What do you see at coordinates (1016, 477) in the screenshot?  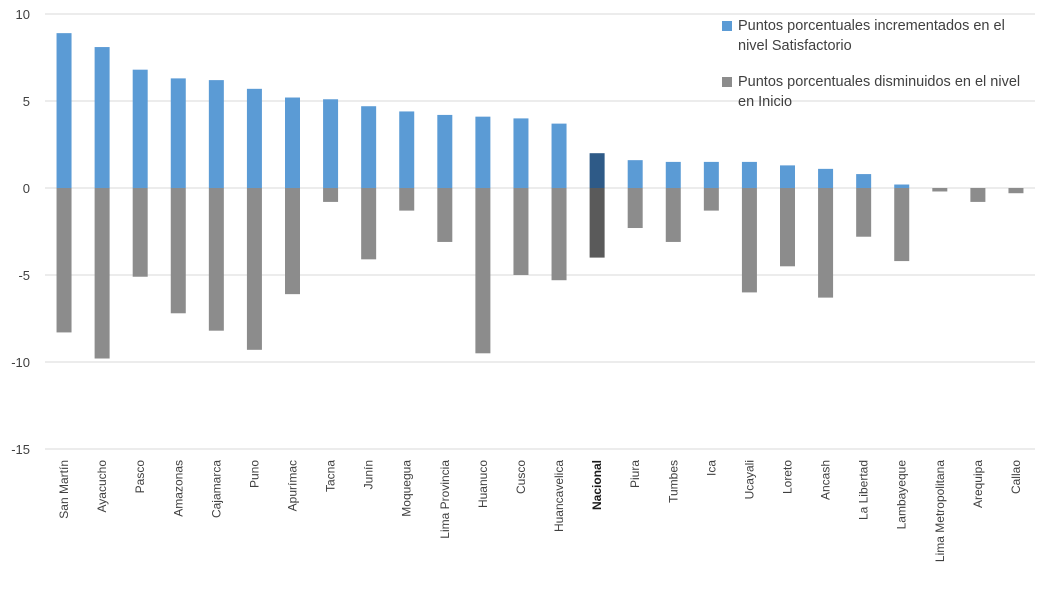 I see `x-tick-label: Callao` at bounding box center [1016, 477].